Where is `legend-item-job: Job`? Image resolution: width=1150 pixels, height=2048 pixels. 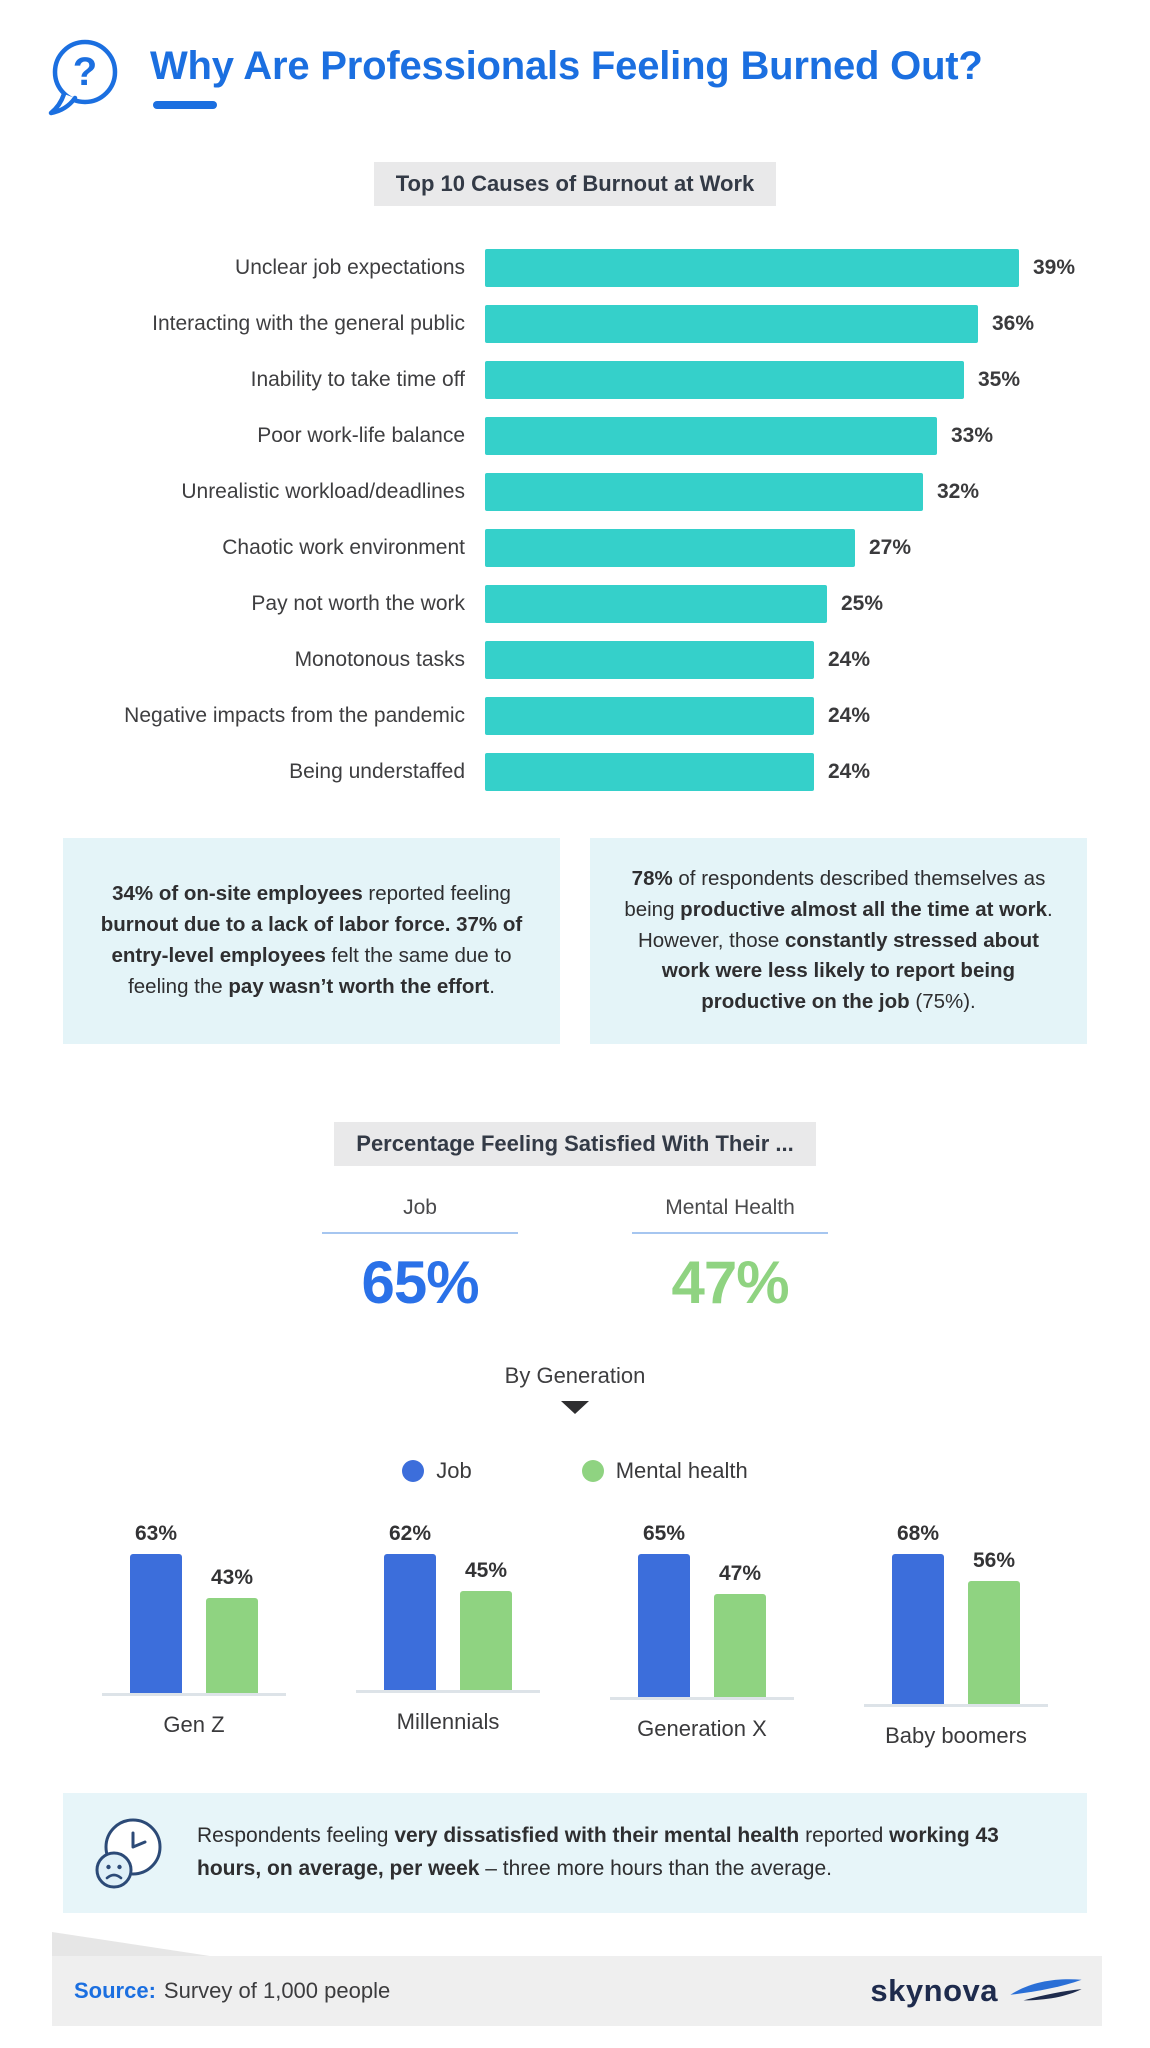
legend-item-job: Job is located at coordinates (437, 1470).